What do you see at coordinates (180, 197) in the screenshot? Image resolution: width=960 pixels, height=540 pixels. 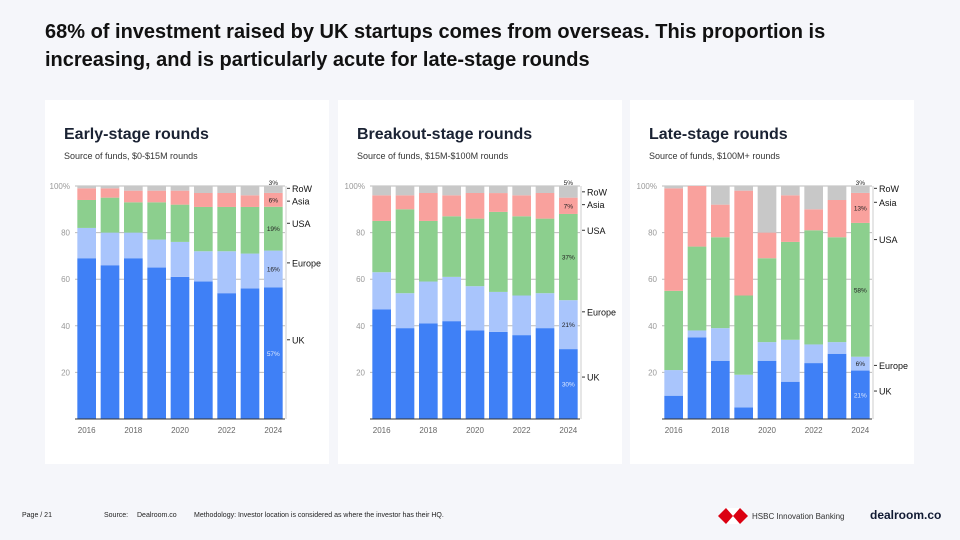 I see `bar-asia-2020` at bounding box center [180, 197].